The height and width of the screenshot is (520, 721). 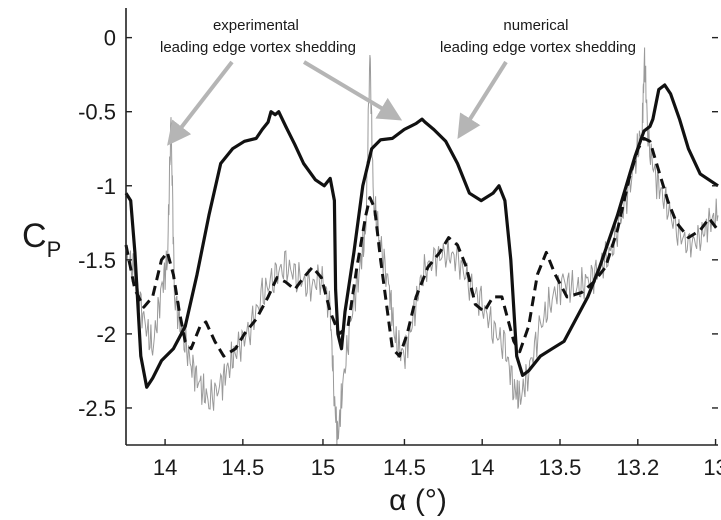 What do you see at coordinates (41, 239) in the screenshot?
I see `y-axis-label: CP` at bounding box center [41, 239].